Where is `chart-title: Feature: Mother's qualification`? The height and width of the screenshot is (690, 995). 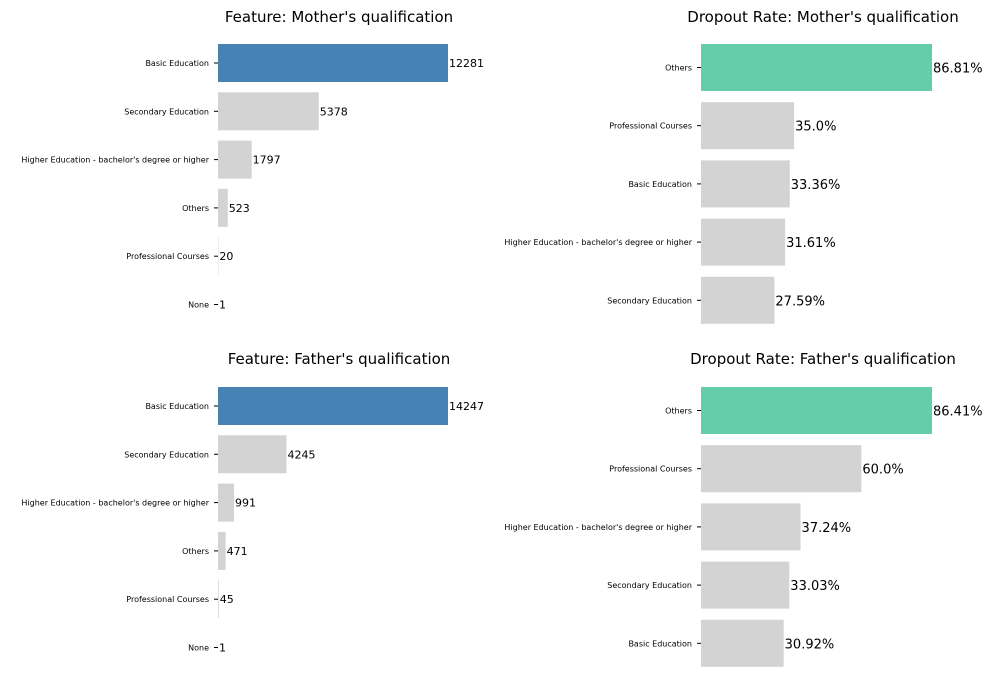 chart-title: Feature: Mother's qualification is located at coordinates (339, 17).